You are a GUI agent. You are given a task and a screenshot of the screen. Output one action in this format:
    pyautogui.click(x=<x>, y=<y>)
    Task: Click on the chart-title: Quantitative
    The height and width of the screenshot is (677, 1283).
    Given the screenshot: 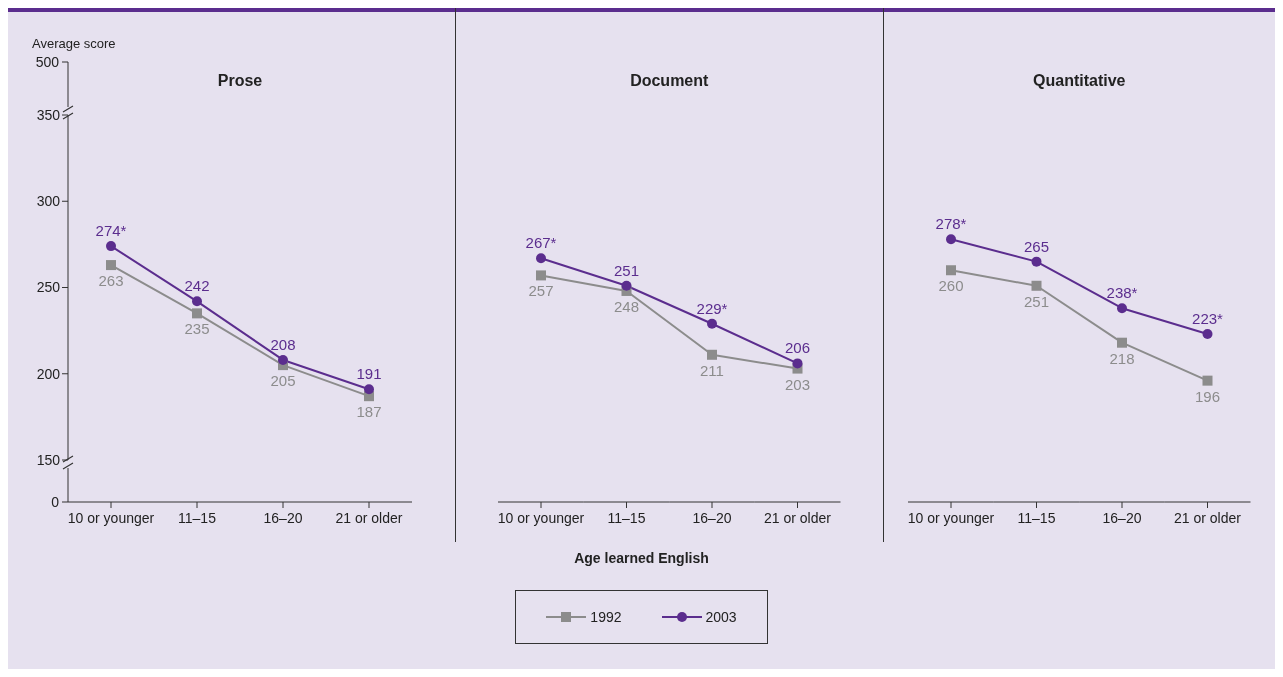 What is the action you would take?
    pyautogui.click(x=1079, y=81)
    